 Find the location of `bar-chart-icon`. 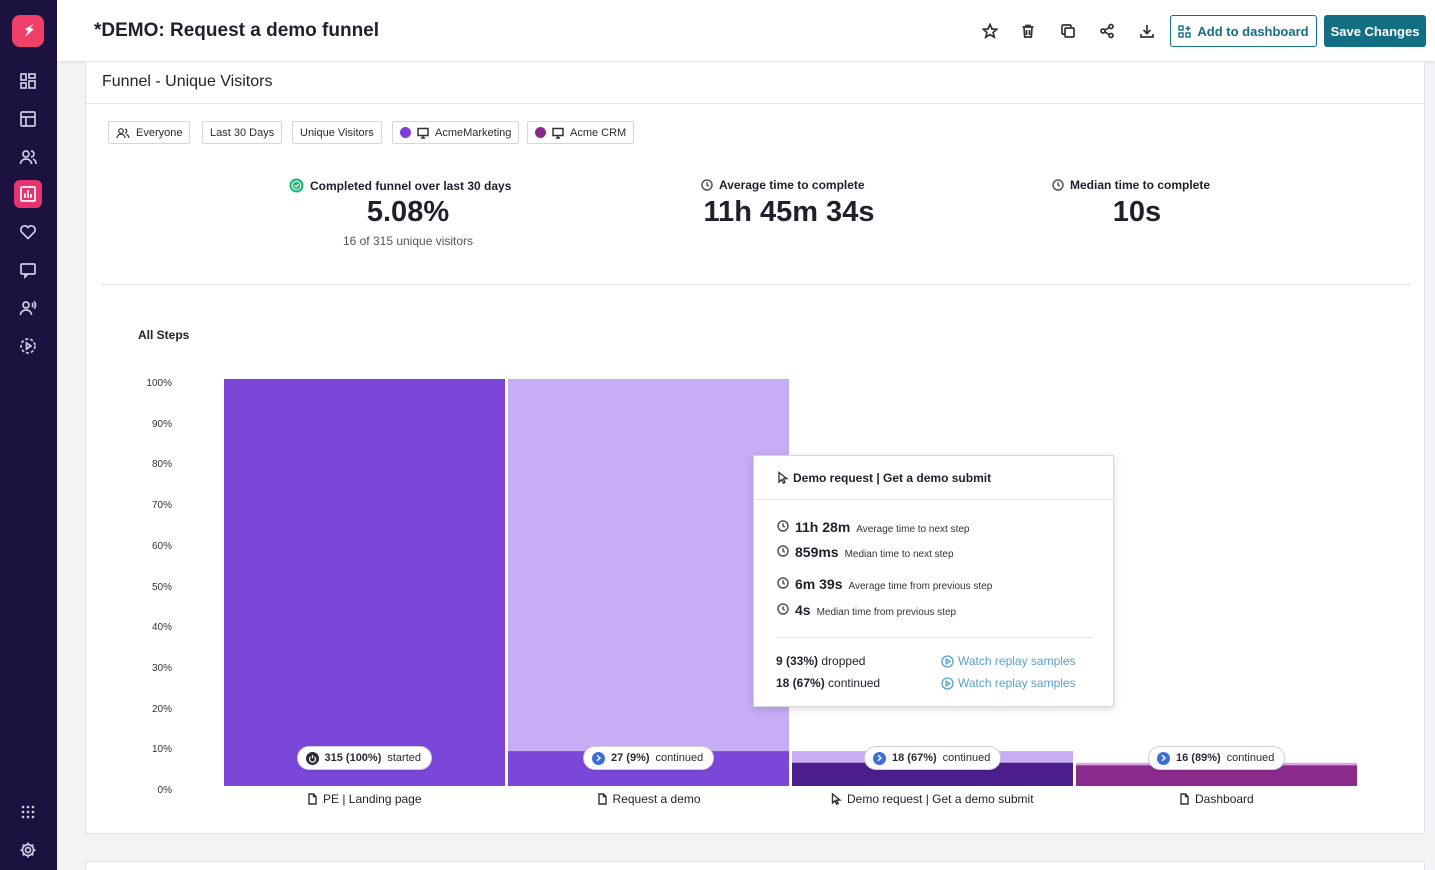

bar-chart-icon is located at coordinates (28, 194).